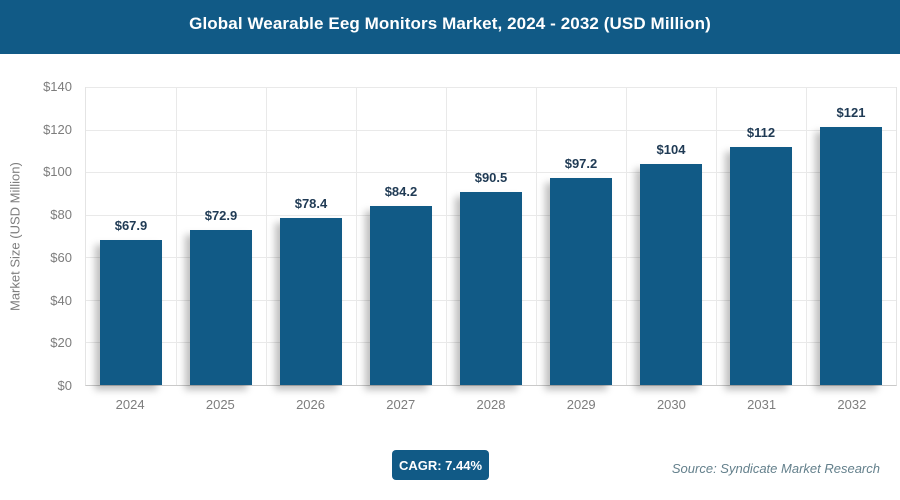 The image size is (900, 500). I want to click on x-tick-label: 2032, so click(852, 404).